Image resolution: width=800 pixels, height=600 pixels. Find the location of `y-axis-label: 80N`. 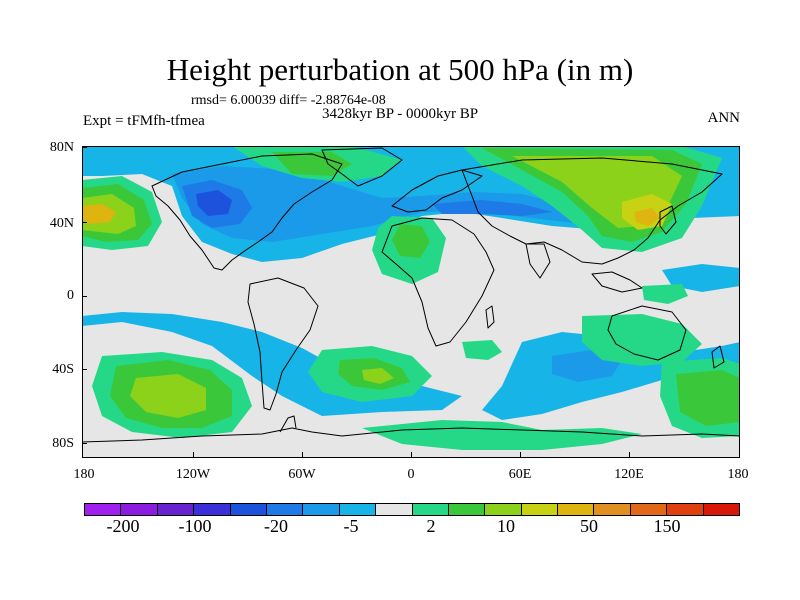

y-axis-label: 80N is located at coordinates (61, 147).